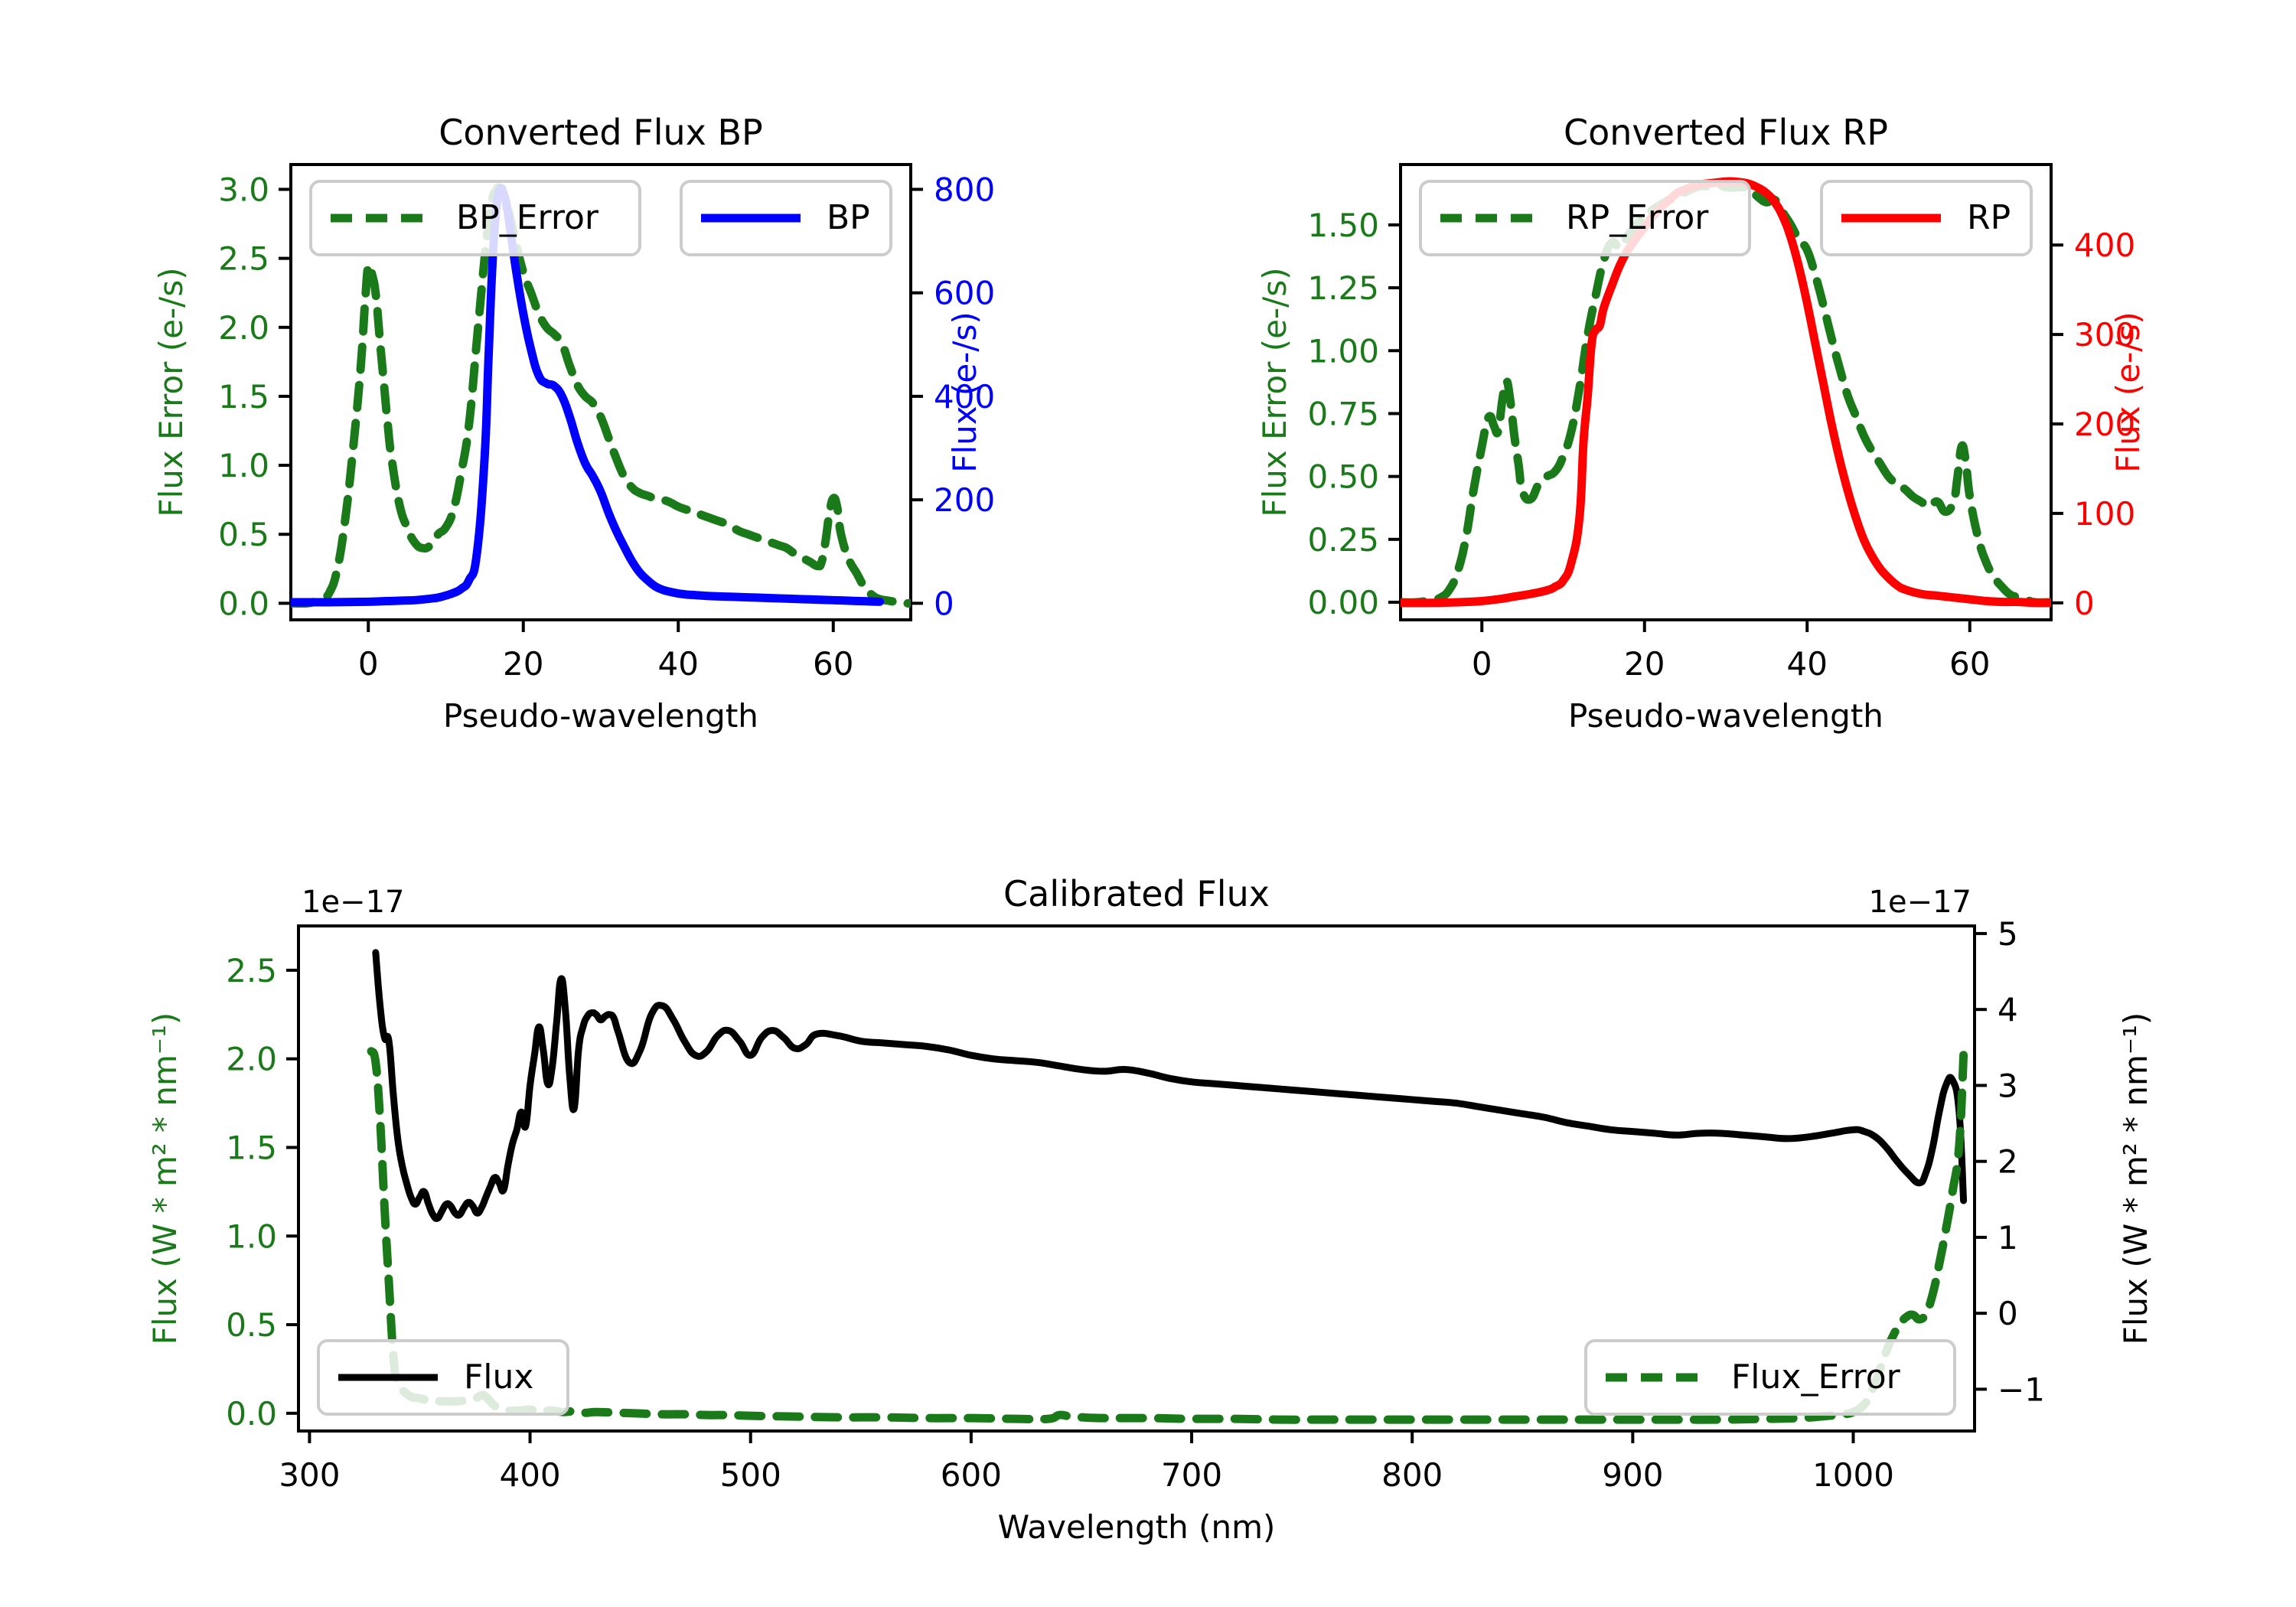 The width and height of the screenshot is (2296, 1607). What do you see at coordinates (964, 293) in the screenshot?
I see `y-tick-label-right: 600` at bounding box center [964, 293].